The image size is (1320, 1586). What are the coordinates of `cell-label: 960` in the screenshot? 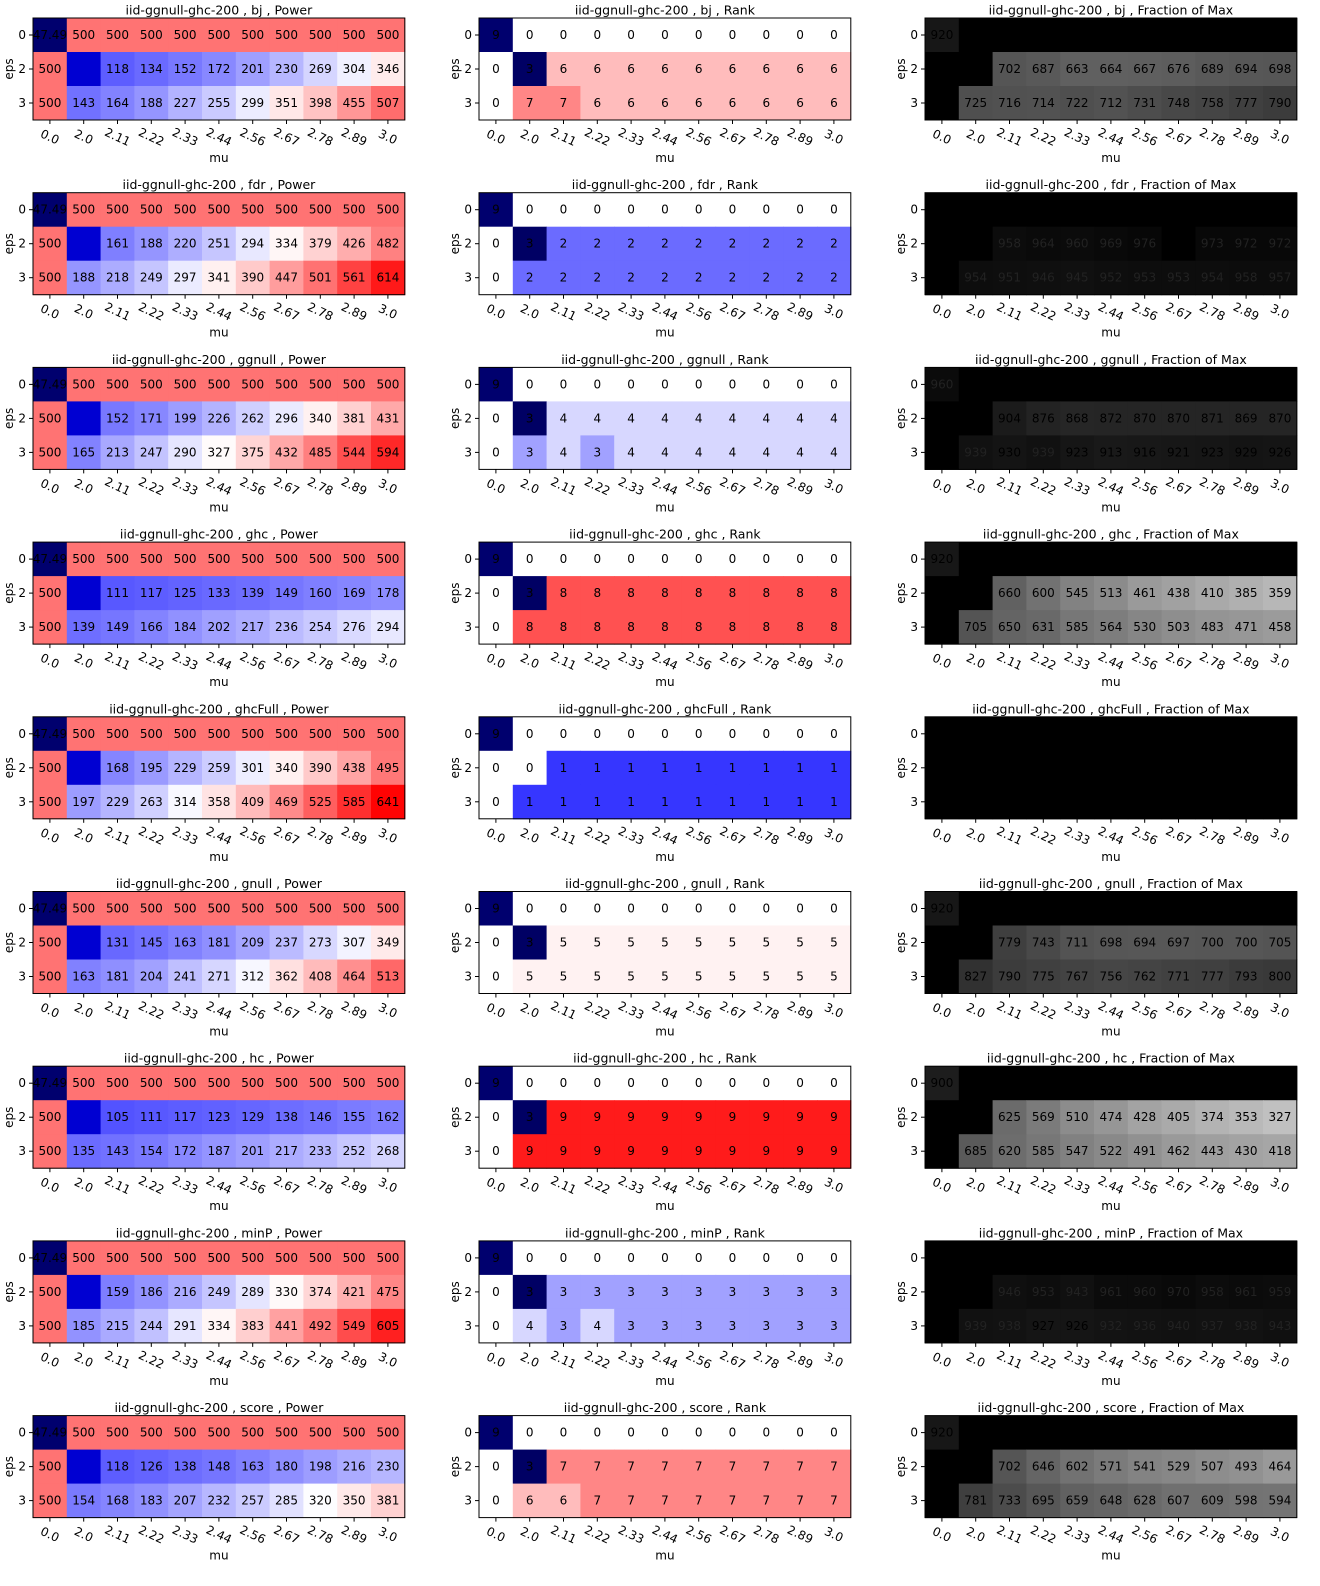 It's located at (1077, 244).